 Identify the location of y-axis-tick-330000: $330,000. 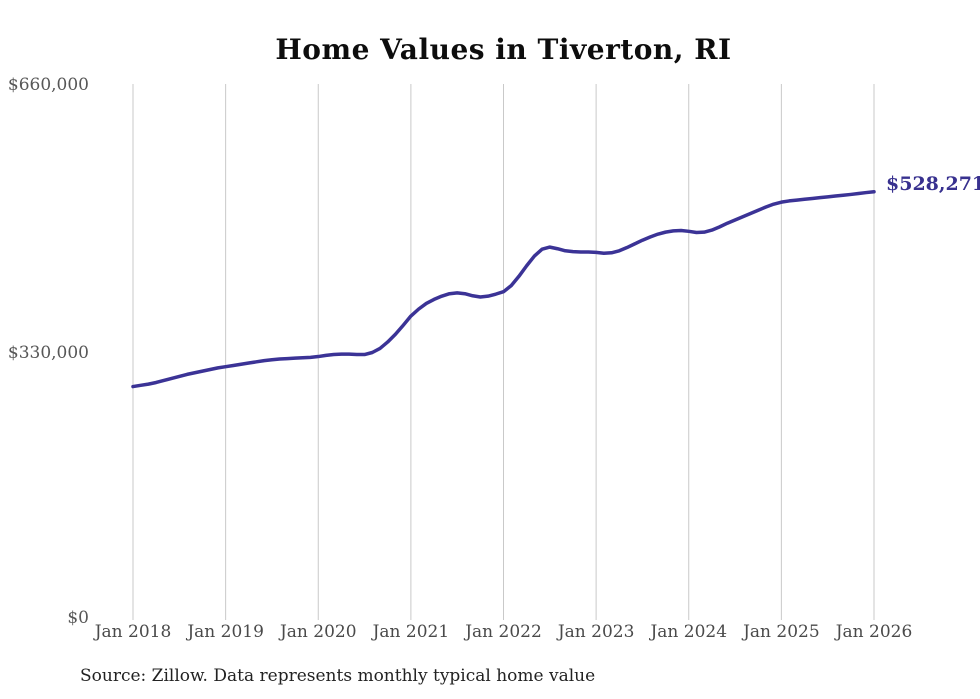
(48, 353).